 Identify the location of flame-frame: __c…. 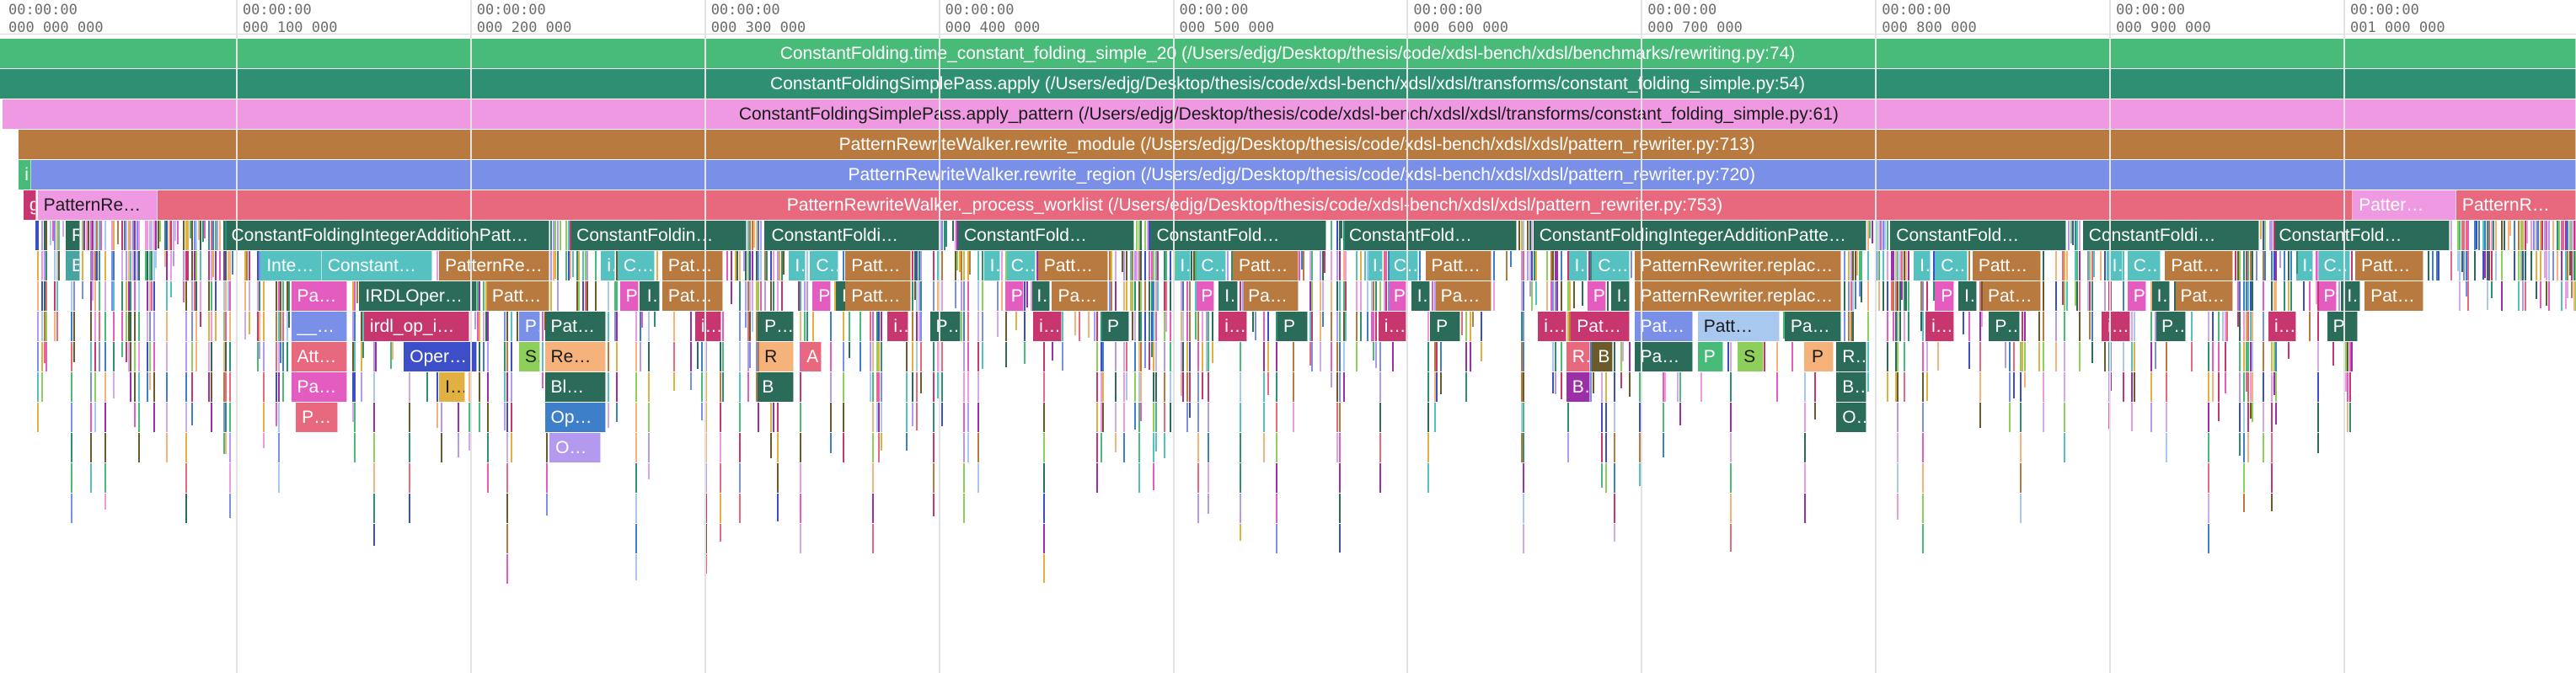
(319, 326).